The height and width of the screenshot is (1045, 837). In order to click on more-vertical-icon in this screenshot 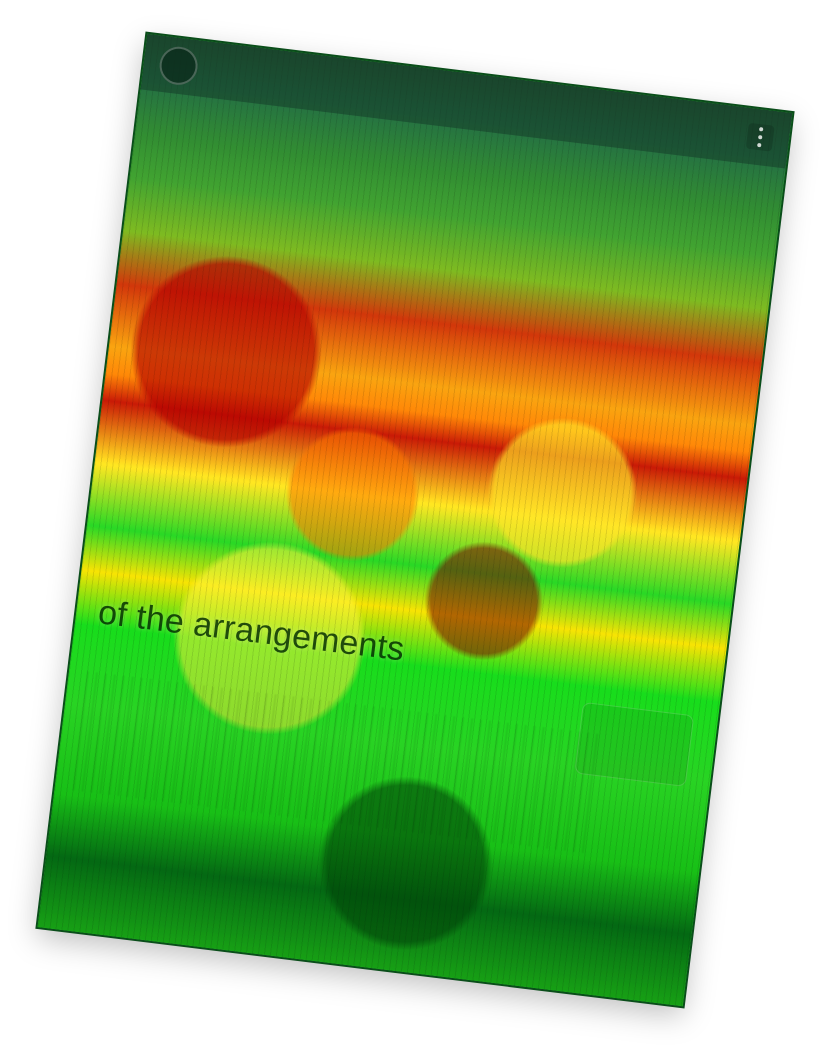, I will do `click(760, 137)`.